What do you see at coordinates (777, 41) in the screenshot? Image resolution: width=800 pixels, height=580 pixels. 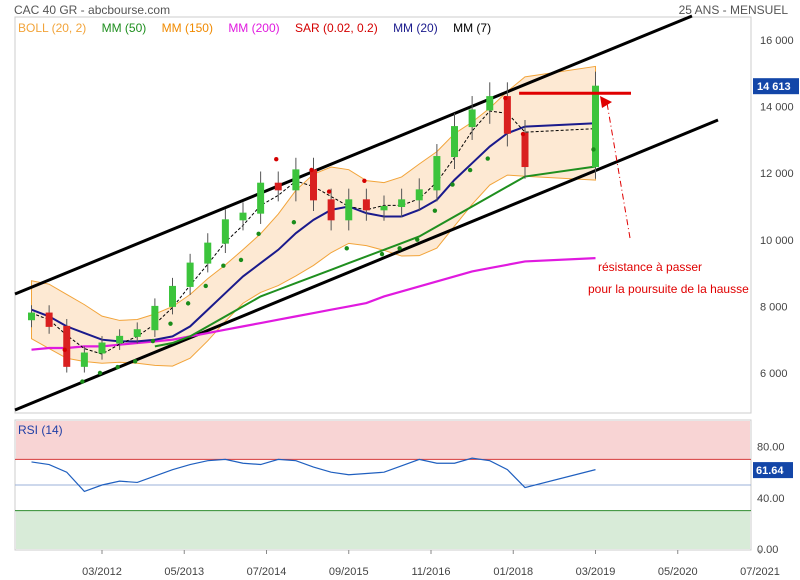 I see `y-tick-label: 16 000` at bounding box center [777, 41].